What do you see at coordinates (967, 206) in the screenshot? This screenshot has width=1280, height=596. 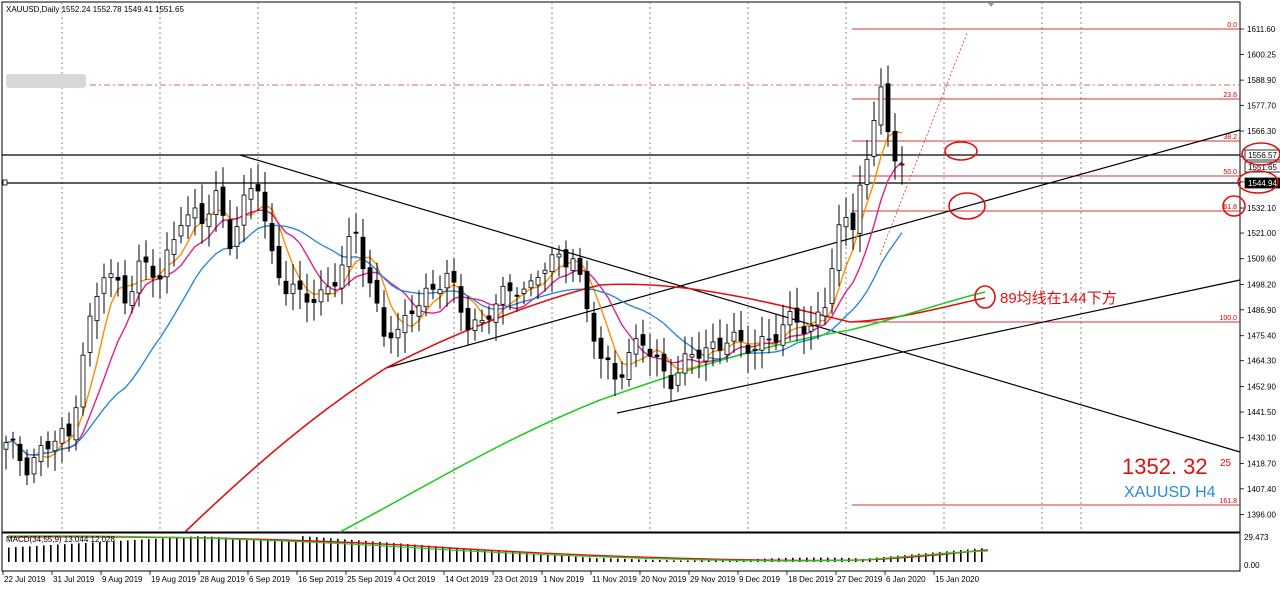 I see `circle-mark-support` at bounding box center [967, 206].